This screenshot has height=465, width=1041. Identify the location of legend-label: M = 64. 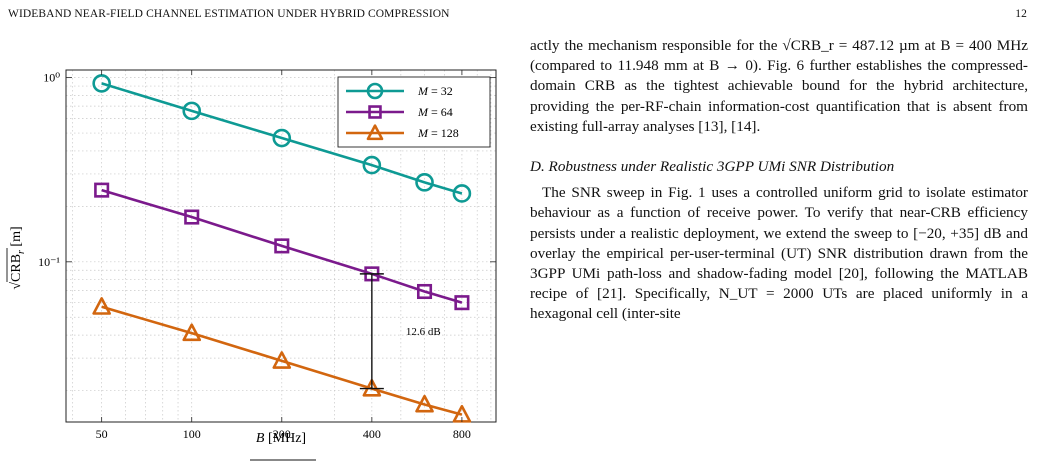
(435, 112).